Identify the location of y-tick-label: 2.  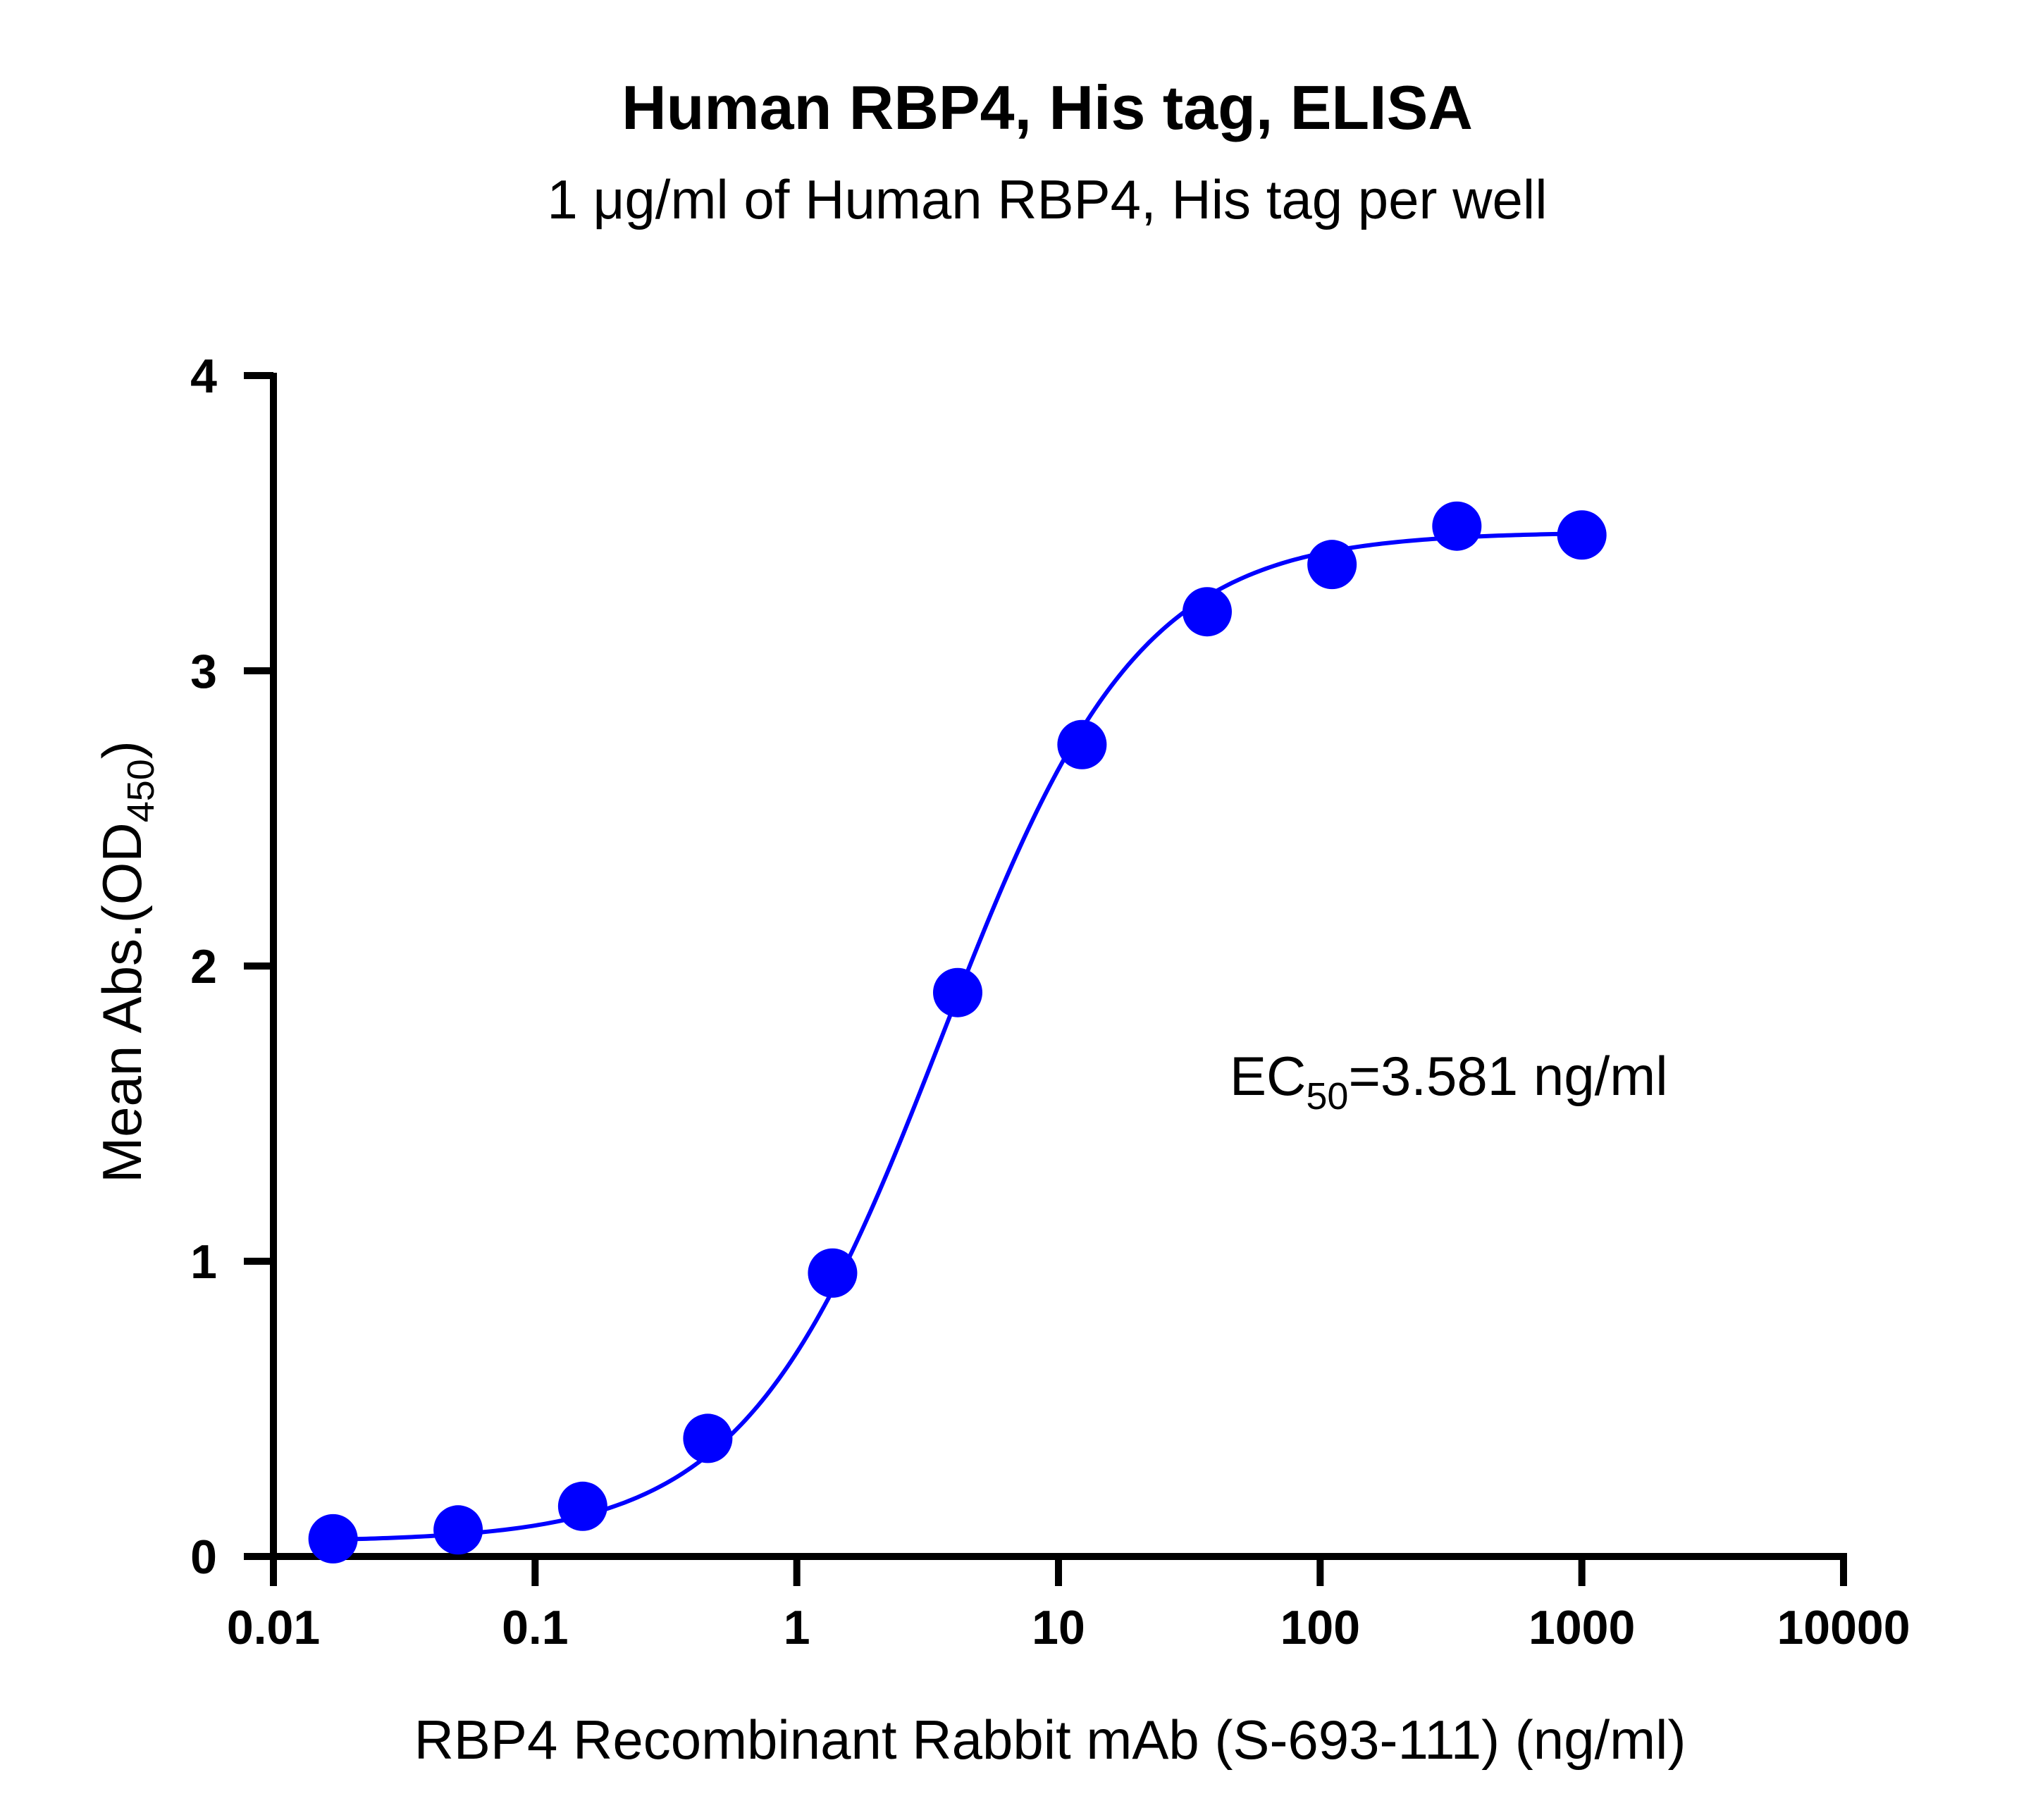
(203, 966).